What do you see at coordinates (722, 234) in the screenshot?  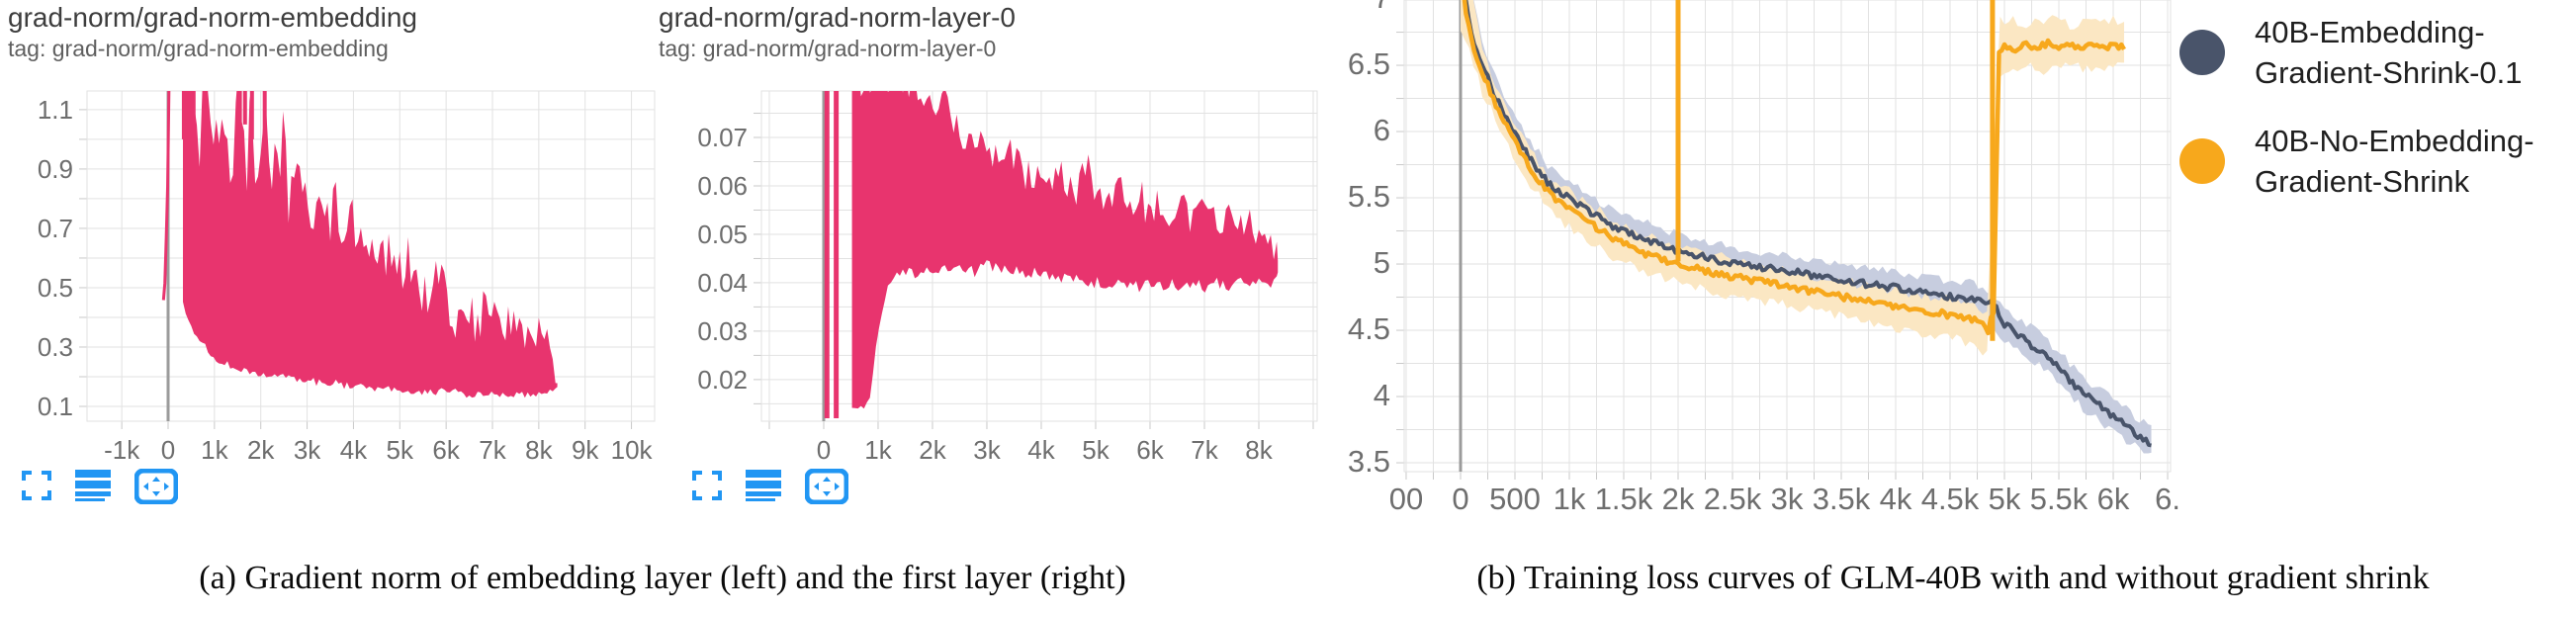 I see `svg-text: 0.05` at bounding box center [722, 234].